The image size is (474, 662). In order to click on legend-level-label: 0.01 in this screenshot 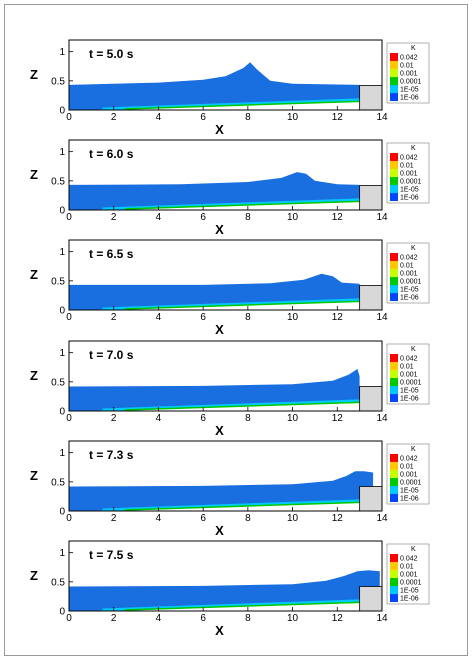, I will do `click(407, 467)`.